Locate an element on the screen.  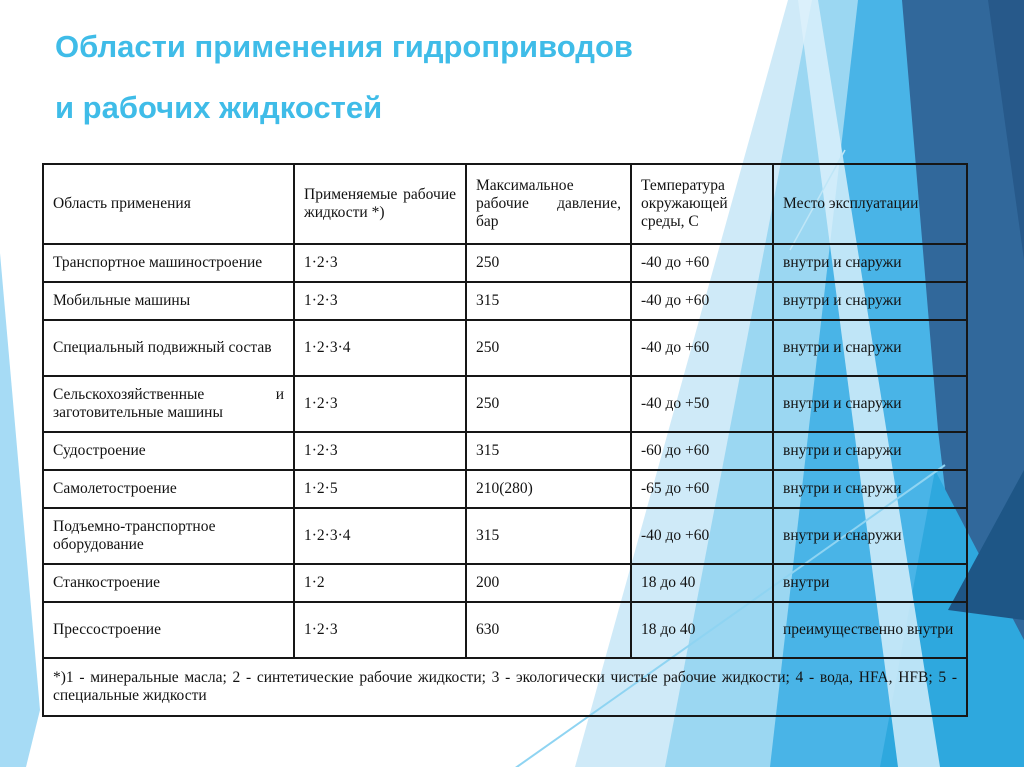
table-cell: -60 до +60 is located at coordinates (702, 451).